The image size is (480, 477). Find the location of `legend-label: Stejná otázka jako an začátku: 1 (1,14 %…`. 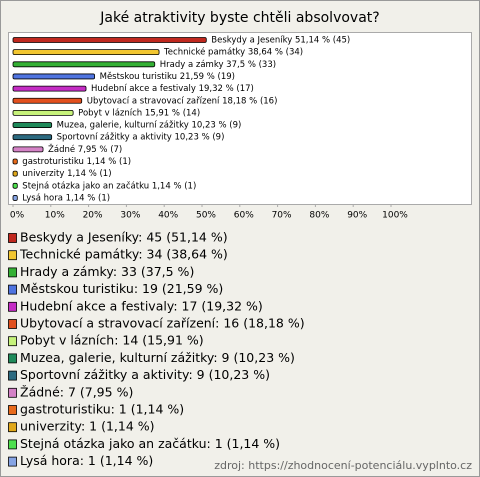

legend-label: Stejná otázka jako an začátku: 1 (1,14 %… is located at coordinates (150, 443).